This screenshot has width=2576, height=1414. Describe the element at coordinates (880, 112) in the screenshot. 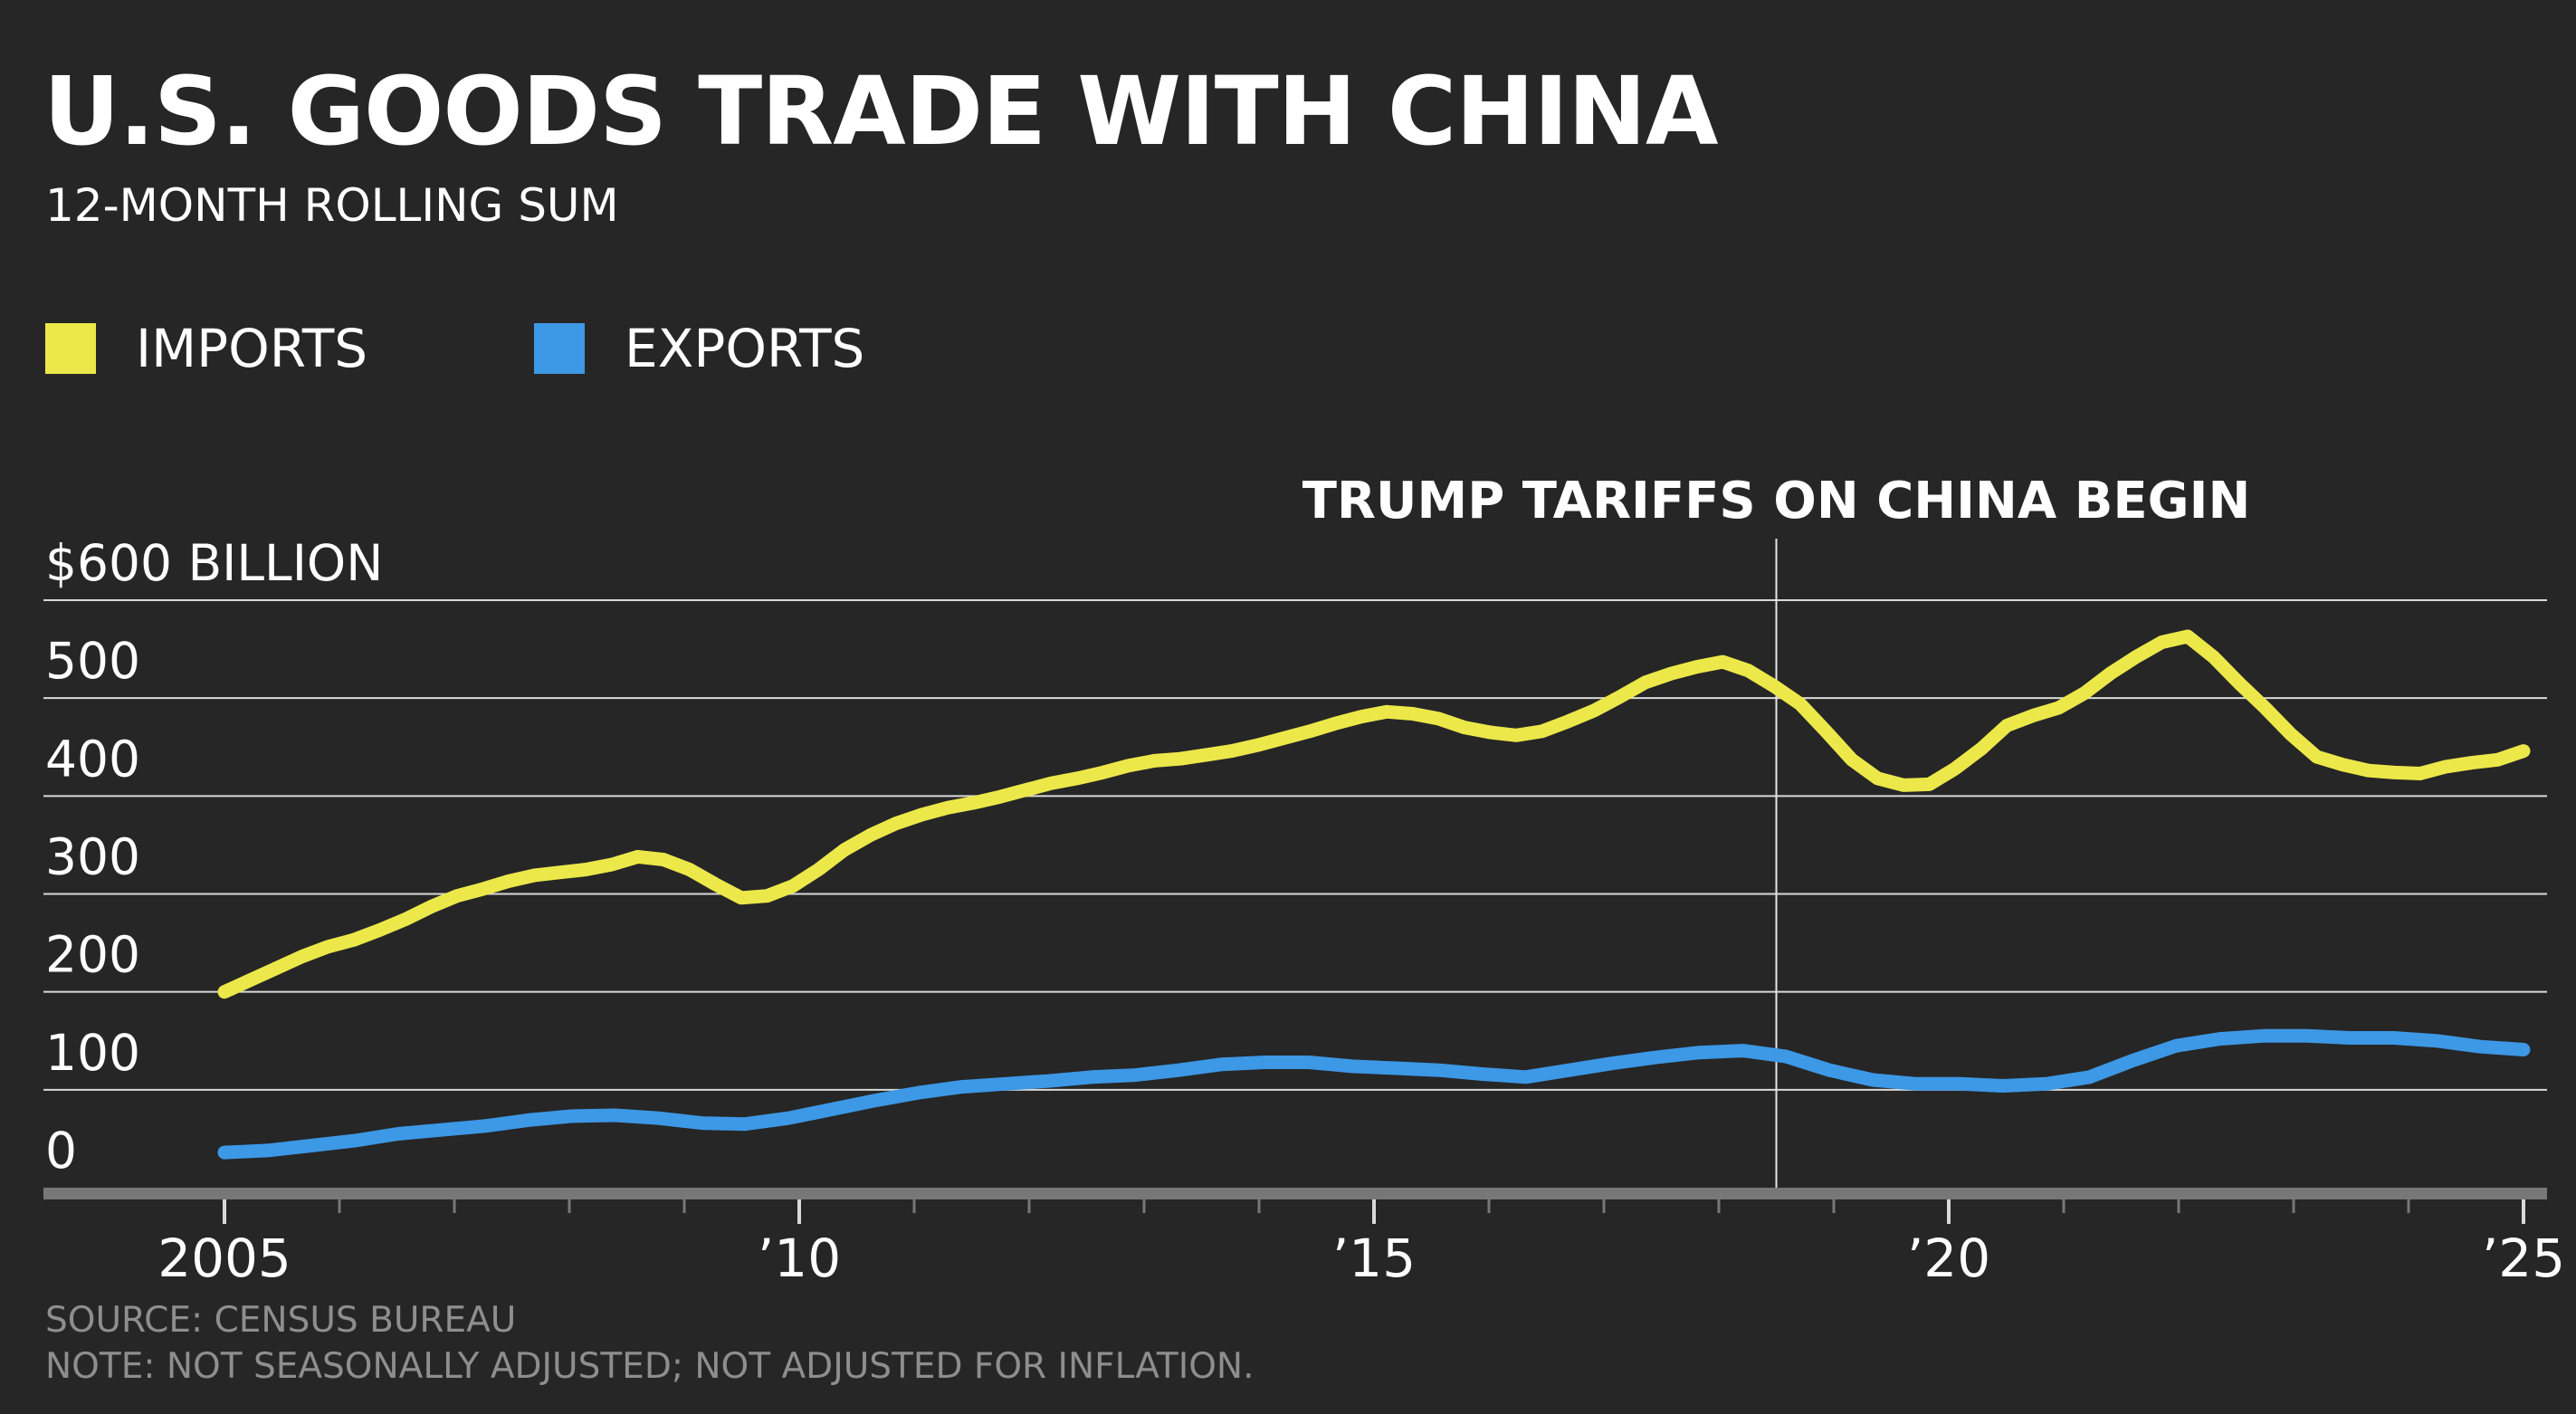

I see `chart-title: U.S. GOODS TRADE WITH CHINA` at that location.